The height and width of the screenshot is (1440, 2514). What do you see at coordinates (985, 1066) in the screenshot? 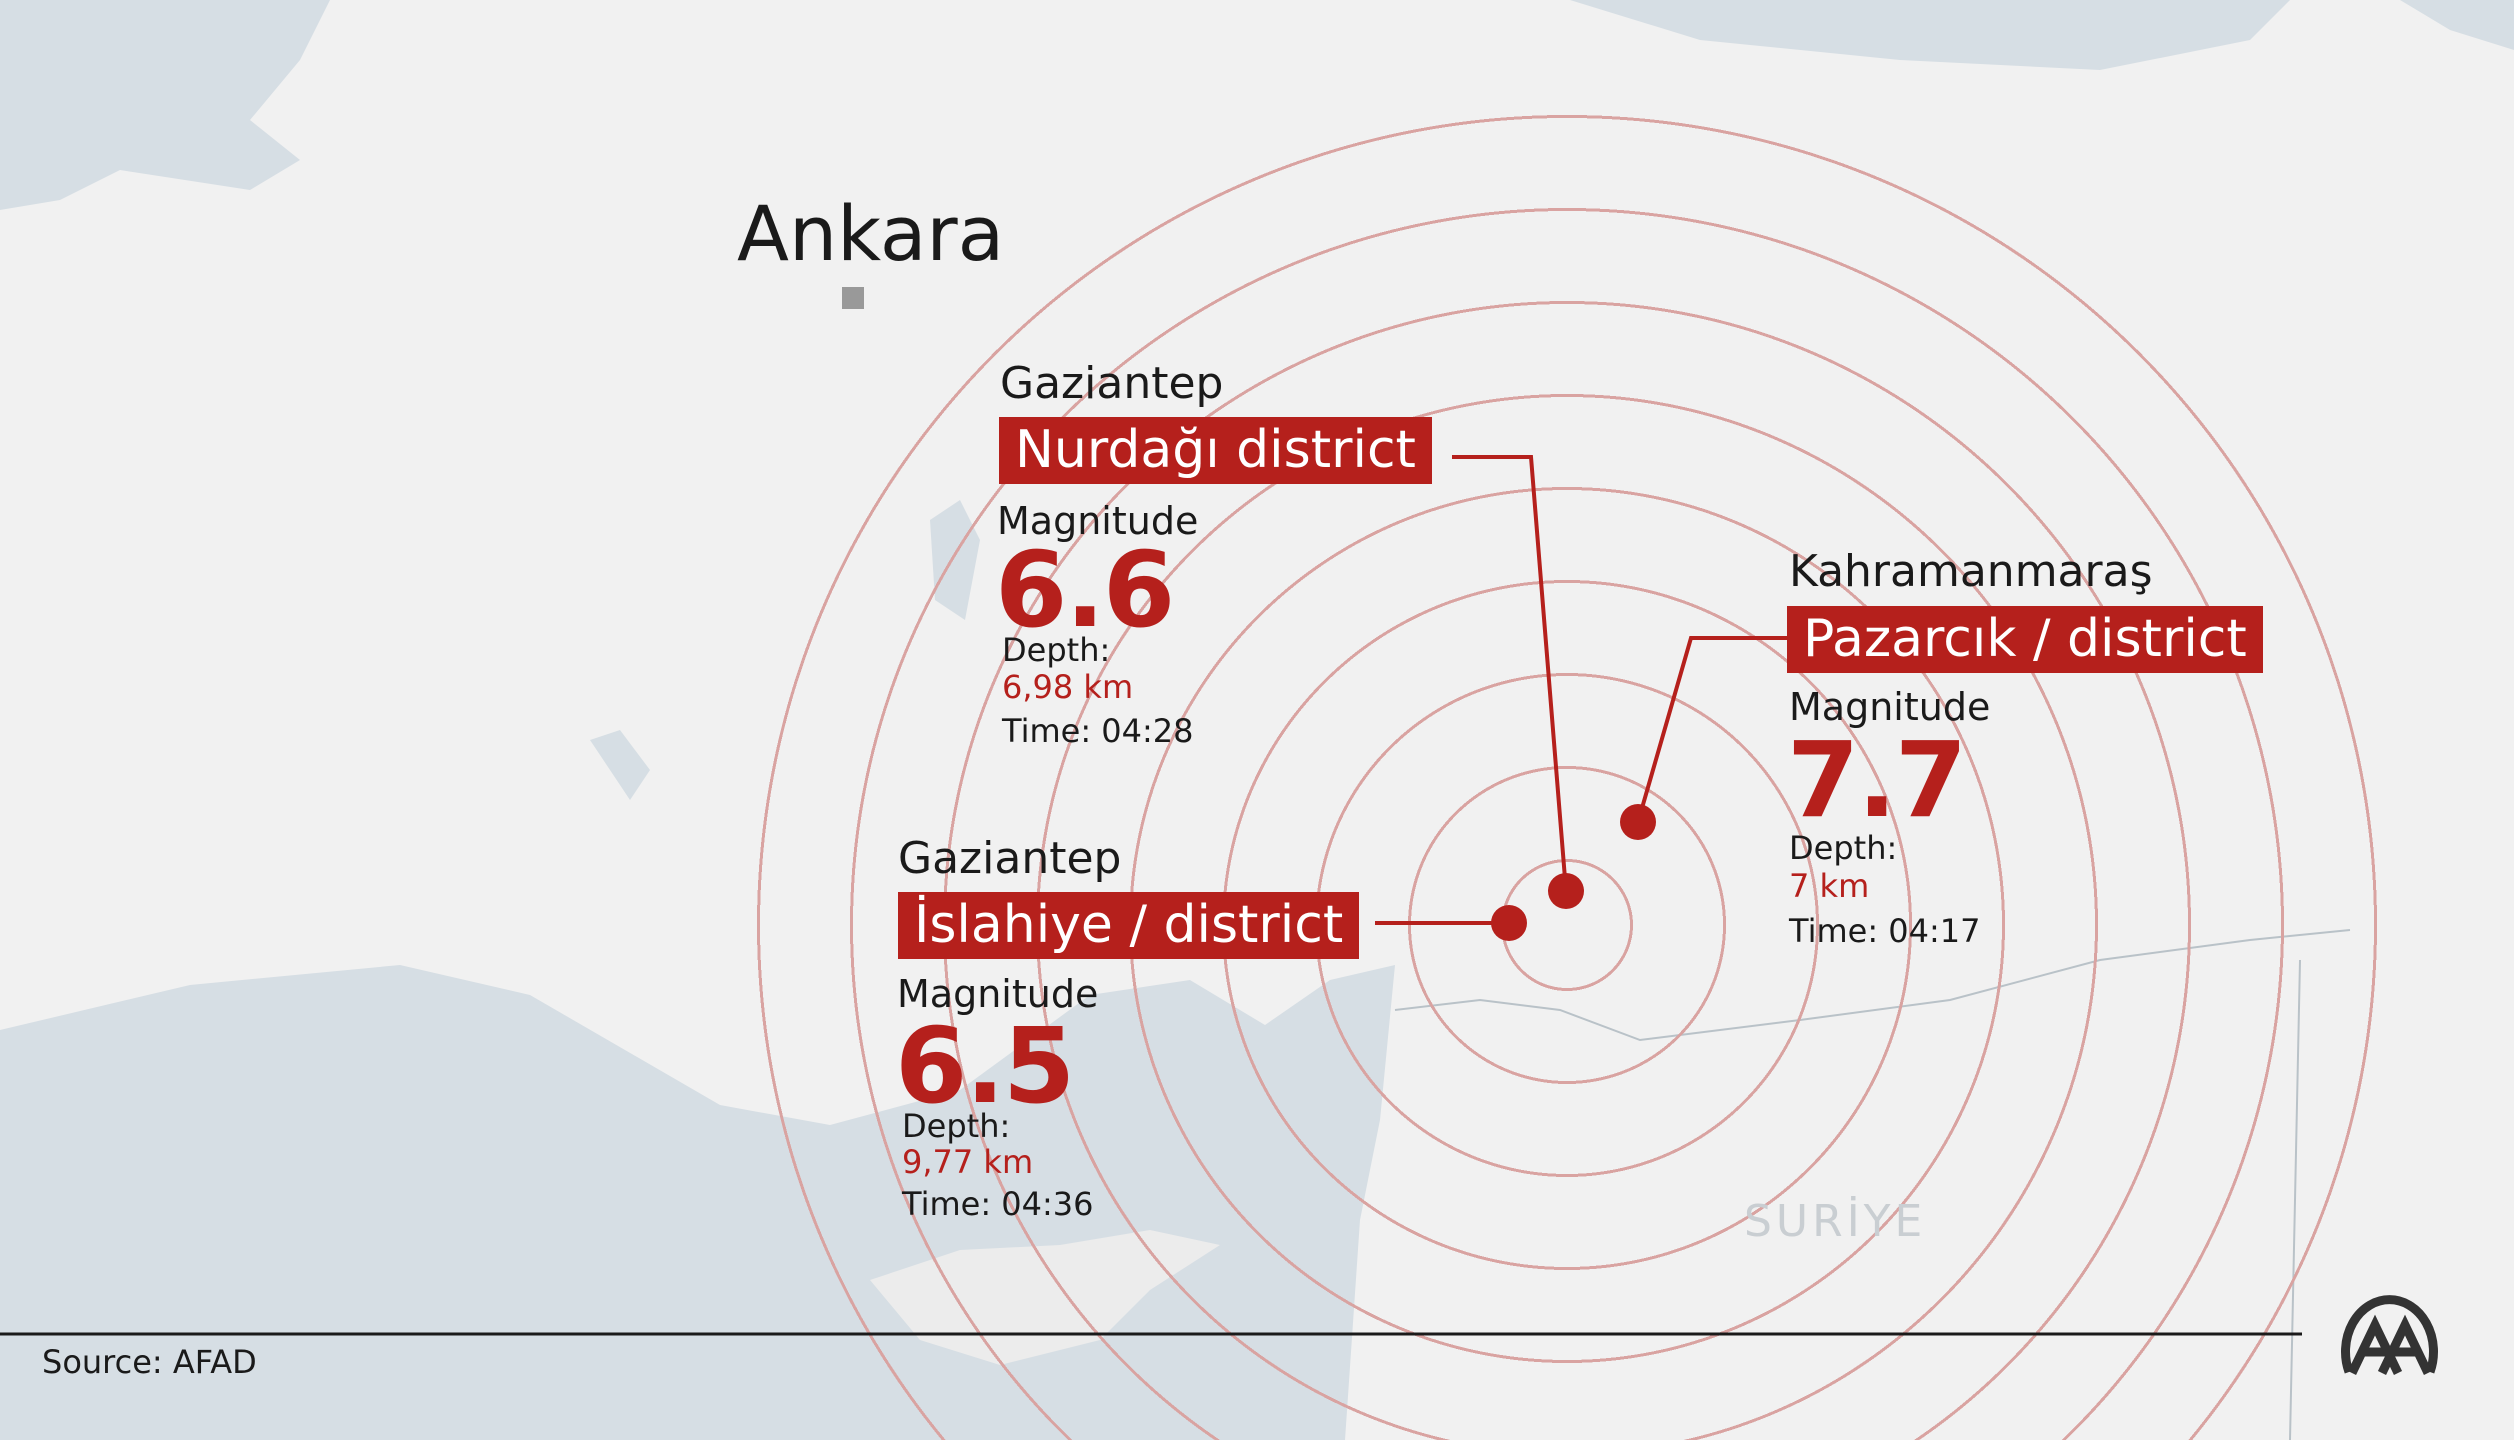
I see `magnitude-value: 6.5` at bounding box center [985, 1066].